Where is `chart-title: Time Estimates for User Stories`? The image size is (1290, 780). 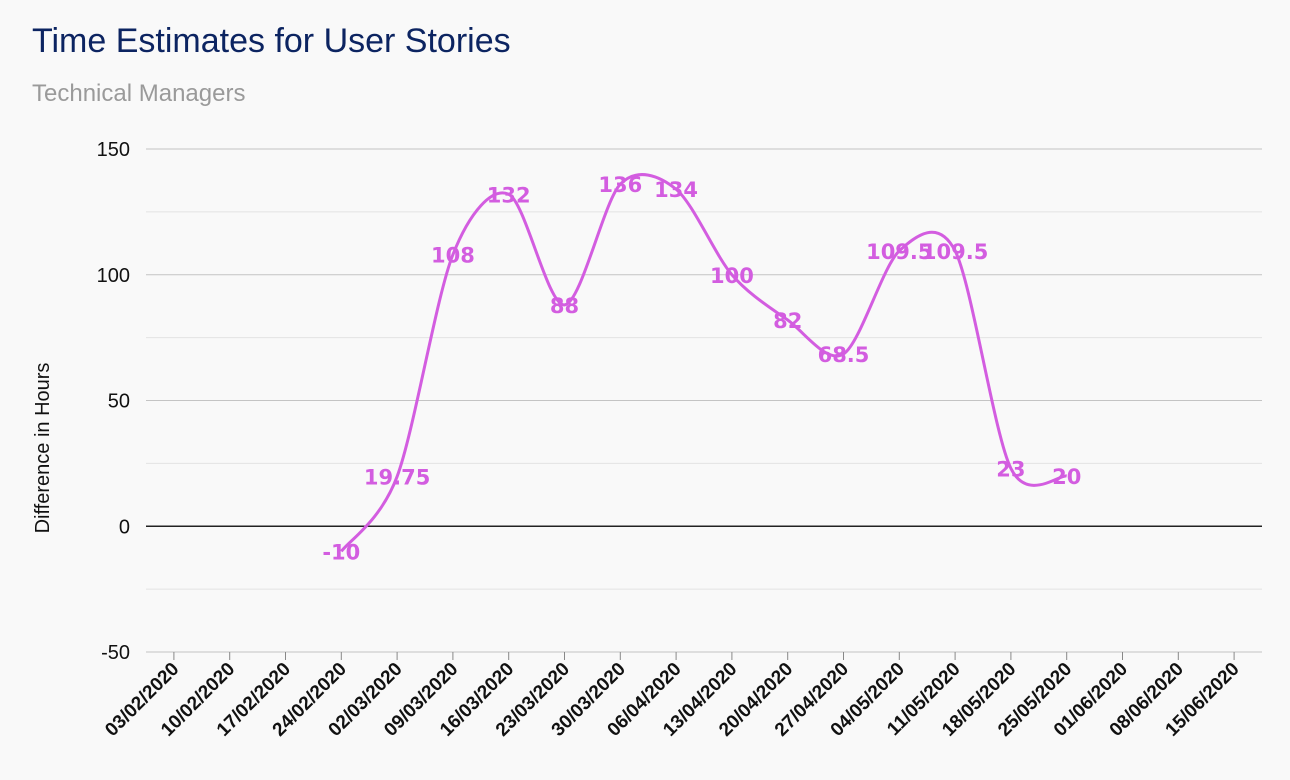 chart-title: Time Estimates for User Stories is located at coordinates (271, 41).